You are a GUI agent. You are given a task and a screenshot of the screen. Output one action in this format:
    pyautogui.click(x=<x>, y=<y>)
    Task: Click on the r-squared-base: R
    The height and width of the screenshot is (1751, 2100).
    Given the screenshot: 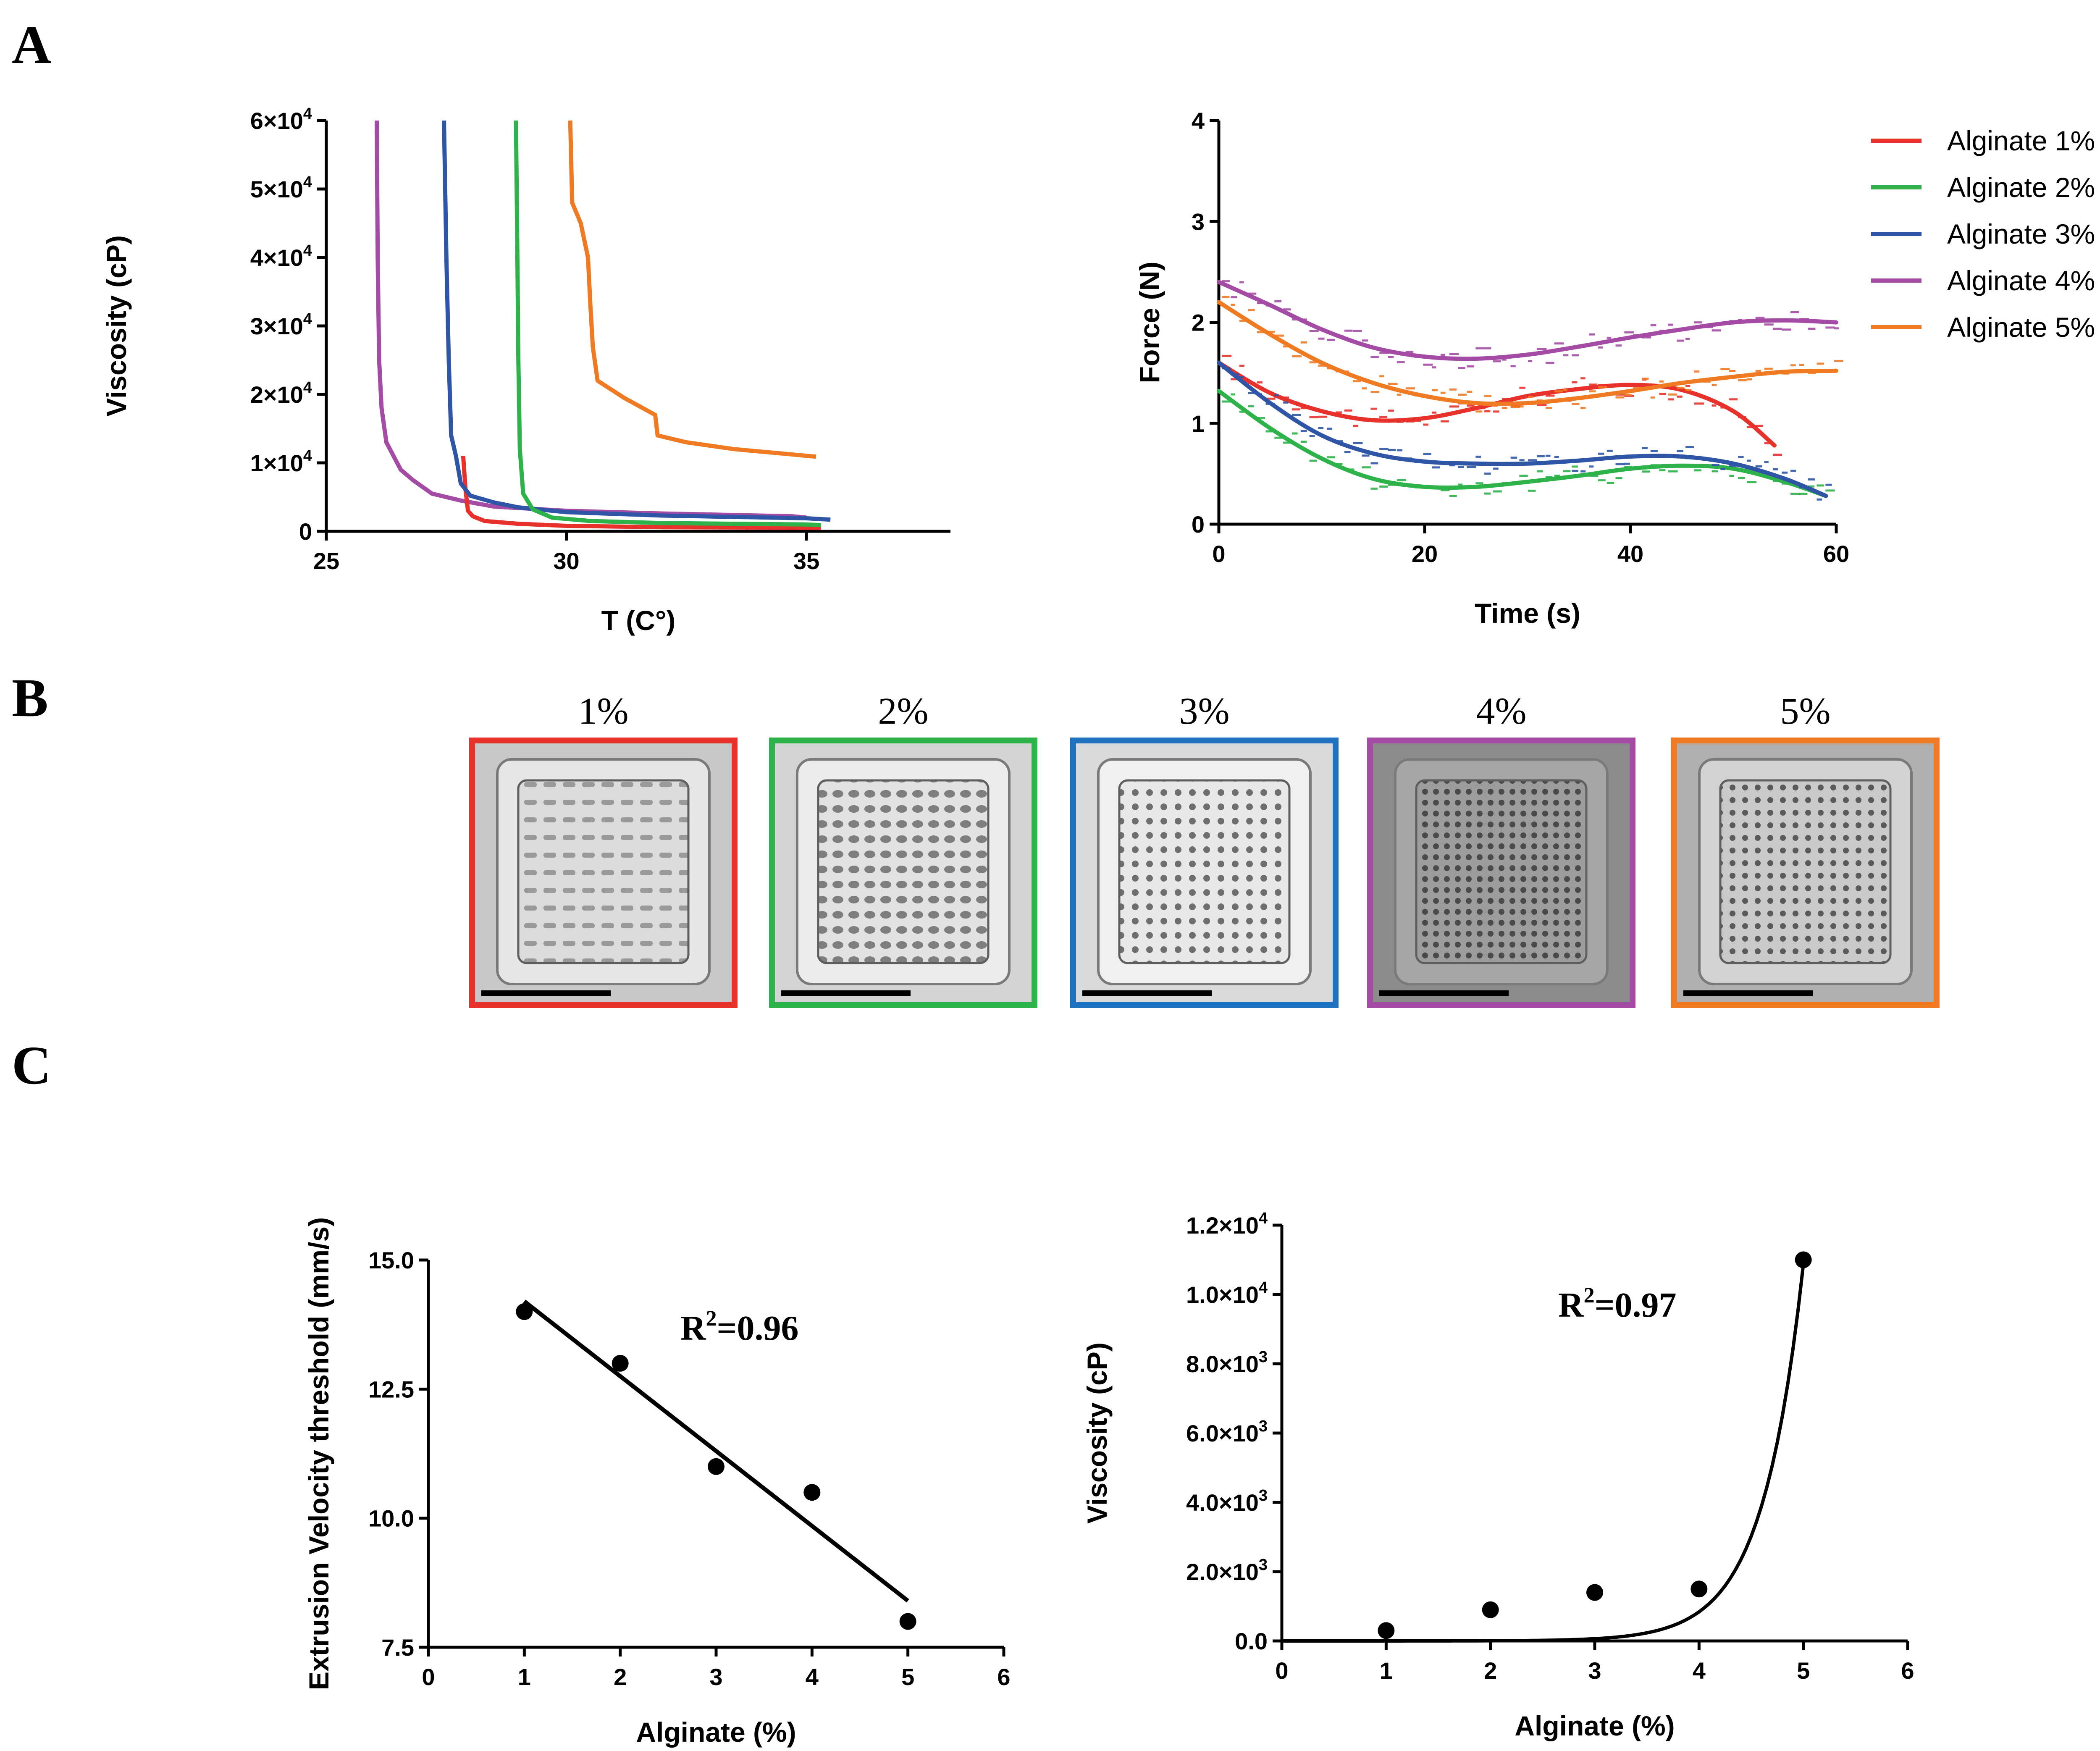 What is the action you would take?
    pyautogui.click(x=1571, y=1305)
    